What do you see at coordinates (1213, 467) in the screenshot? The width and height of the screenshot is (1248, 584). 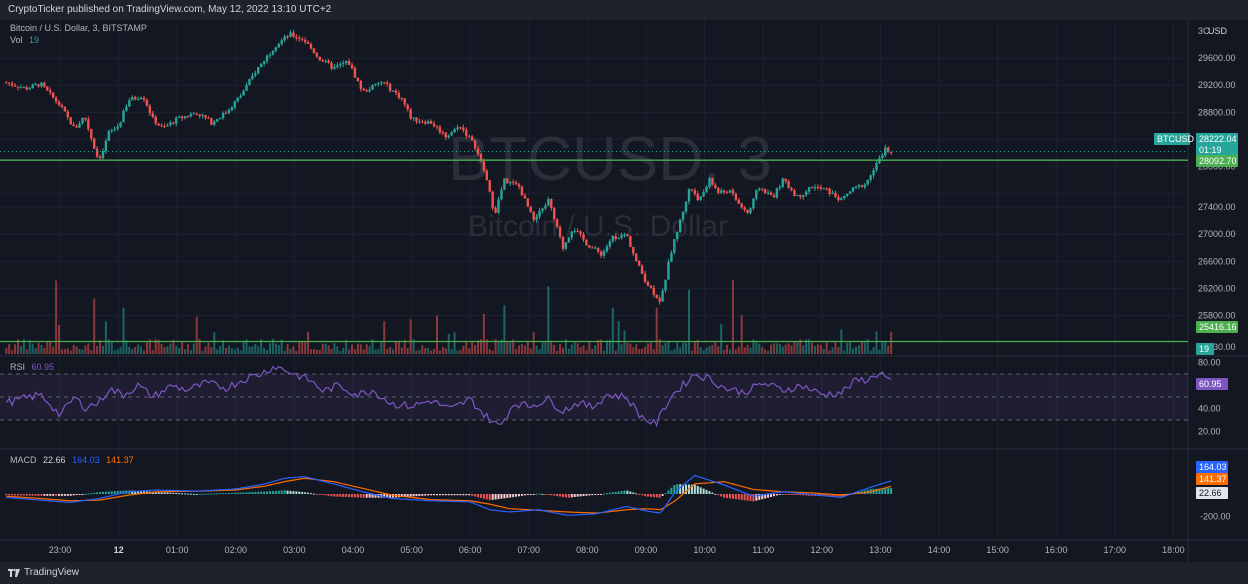 I see `macd-tag-blue: 164.03` at bounding box center [1213, 467].